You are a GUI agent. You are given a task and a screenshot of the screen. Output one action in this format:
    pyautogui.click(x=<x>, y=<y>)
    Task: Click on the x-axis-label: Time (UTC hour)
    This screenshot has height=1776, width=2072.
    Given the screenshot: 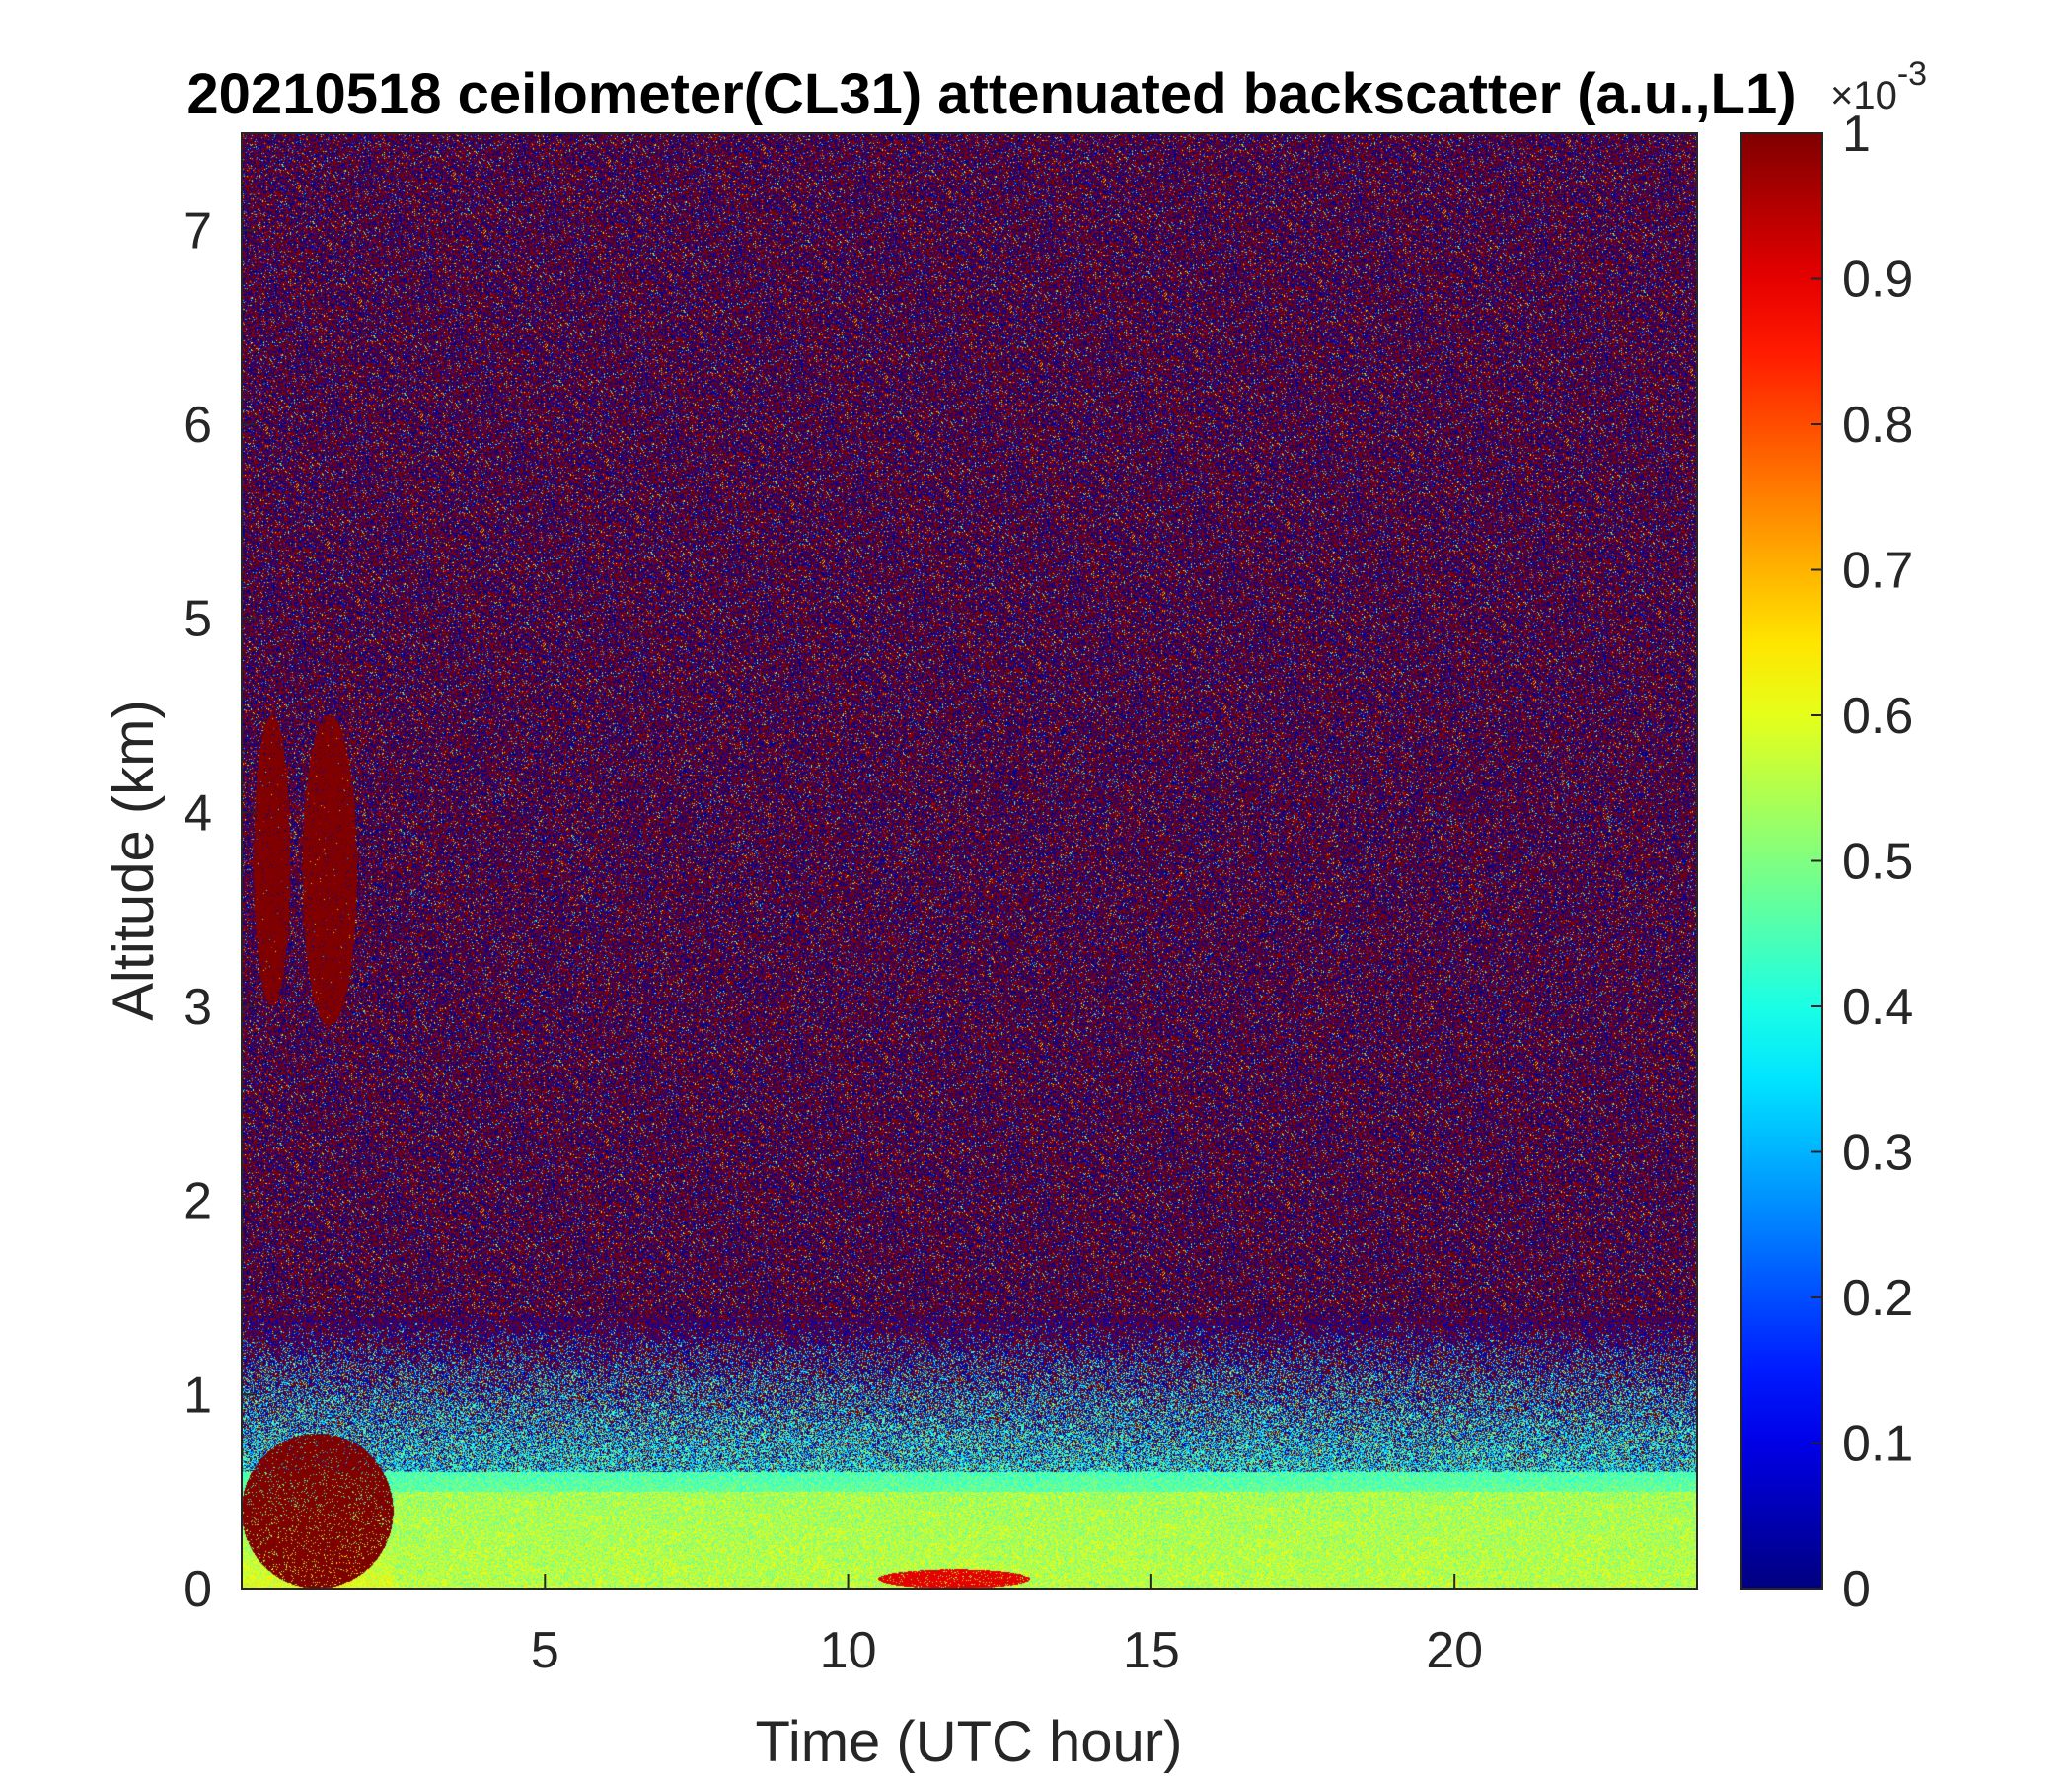 What is the action you would take?
    pyautogui.click(x=970, y=1742)
    